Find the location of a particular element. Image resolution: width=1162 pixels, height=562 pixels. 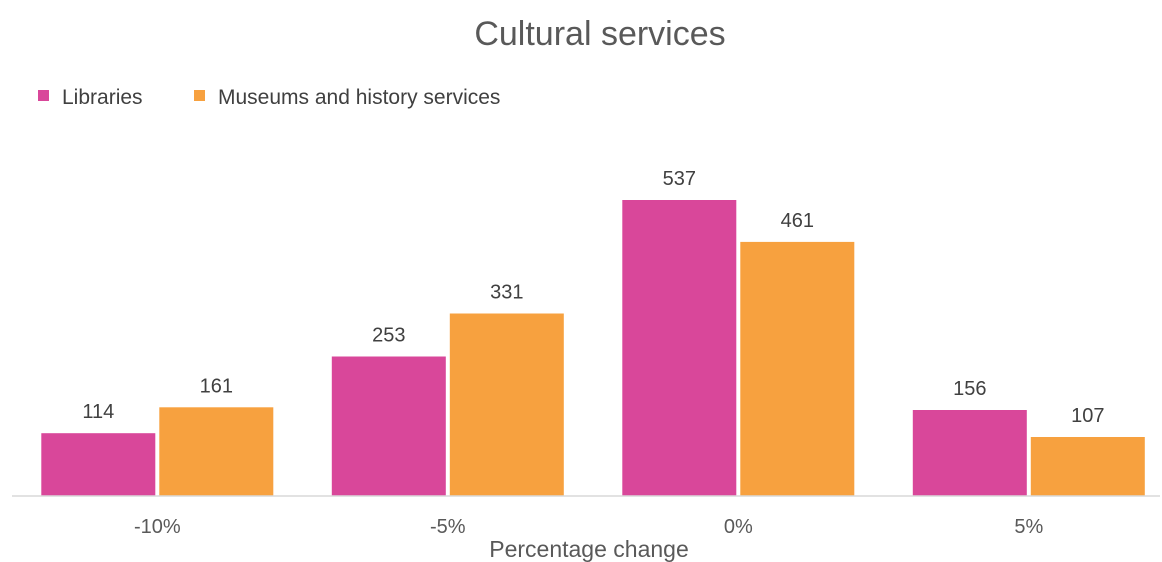

data-label-museums-and-history-services-1: 331 is located at coordinates (506, 293).